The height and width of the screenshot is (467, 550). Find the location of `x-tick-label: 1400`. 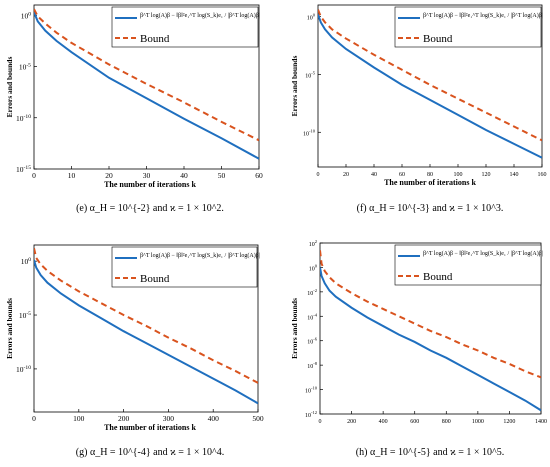

x-tick-label: 1400 is located at coordinates (541, 422).